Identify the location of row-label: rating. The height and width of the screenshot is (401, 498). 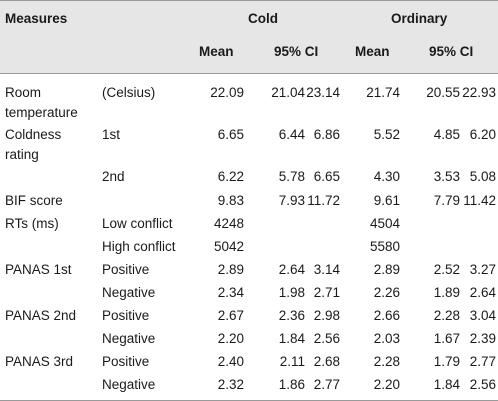
(22, 154).